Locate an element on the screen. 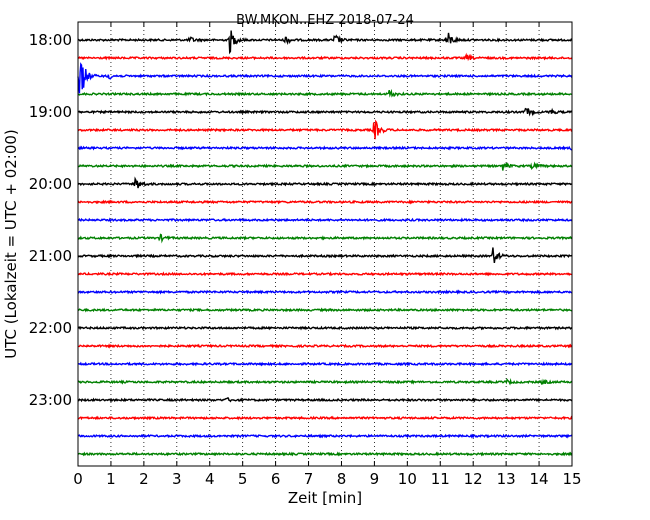 This screenshot has width=650, height=520. x-tick-label: 14 is located at coordinates (539, 479).